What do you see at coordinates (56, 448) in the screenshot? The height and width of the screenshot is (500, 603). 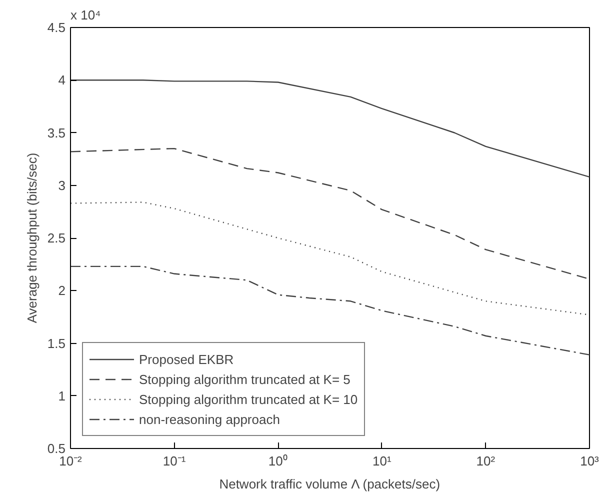 I see `y-tick-label: 0.5` at bounding box center [56, 448].